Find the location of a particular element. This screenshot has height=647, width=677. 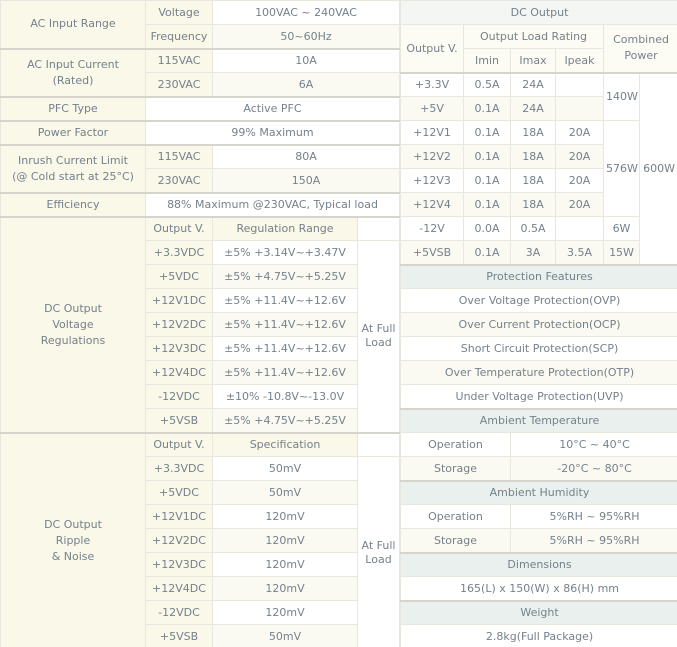

temperature-operation-value: 10°C ~ 40°C is located at coordinates (593, 444).